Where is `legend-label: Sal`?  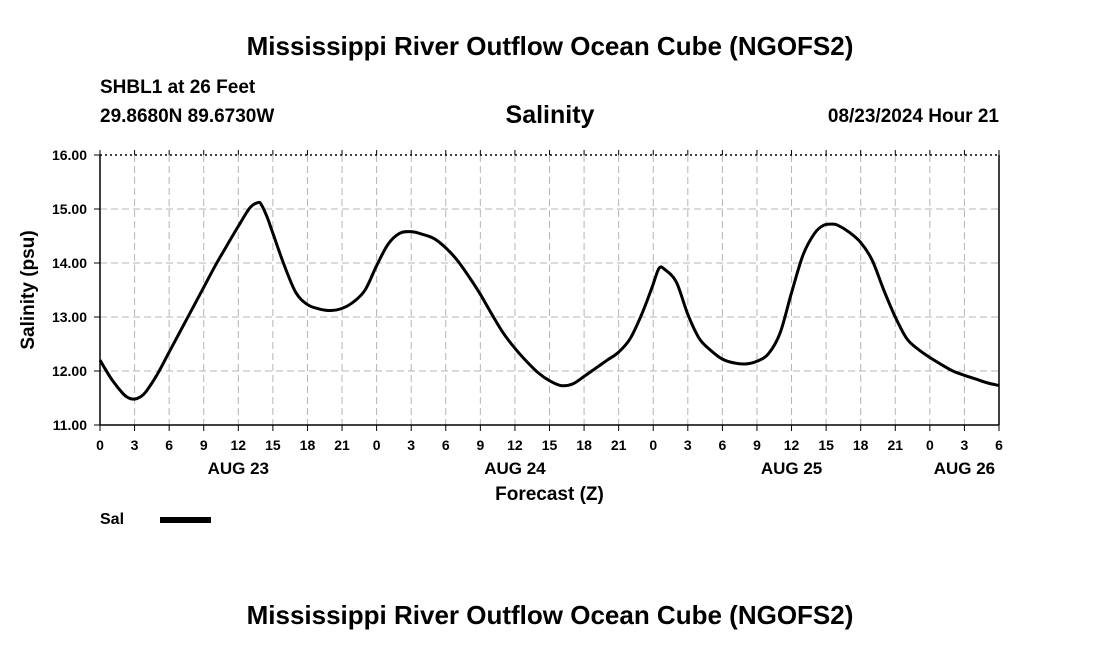
legend-label: Sal is located at coordinates (112, 519).